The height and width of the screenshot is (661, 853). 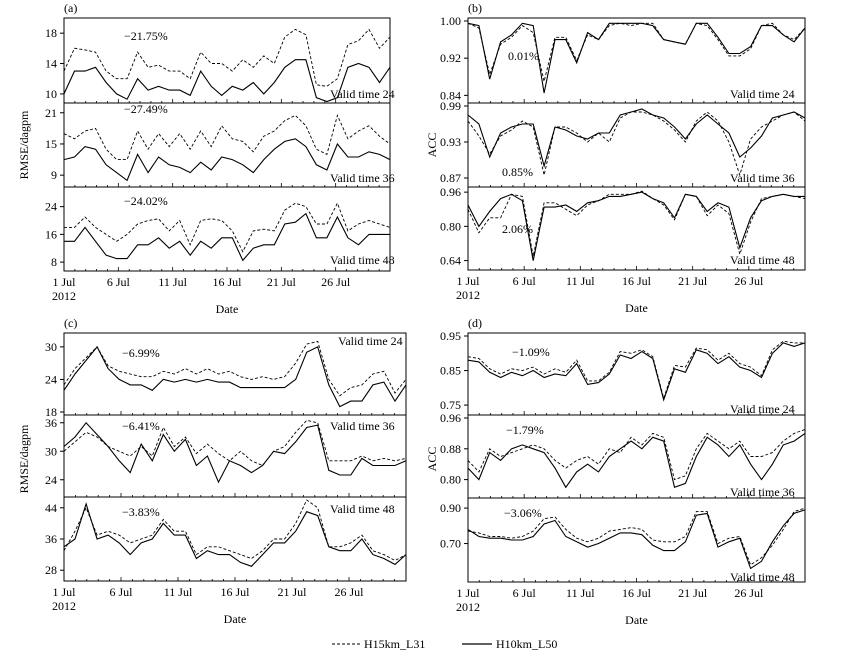 I want to click on y-tick-label: 0.90, so click(x=450, y=508).